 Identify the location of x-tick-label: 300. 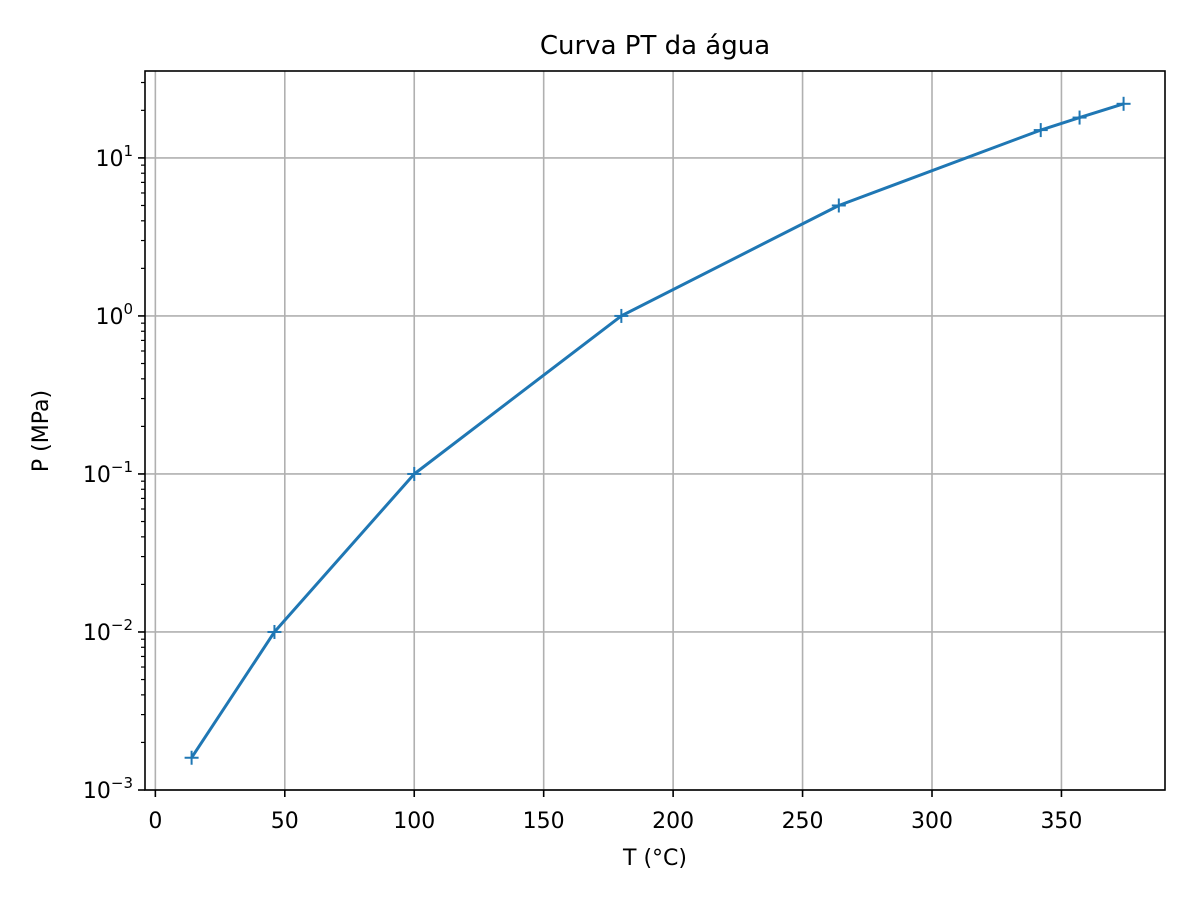
(932, 821).